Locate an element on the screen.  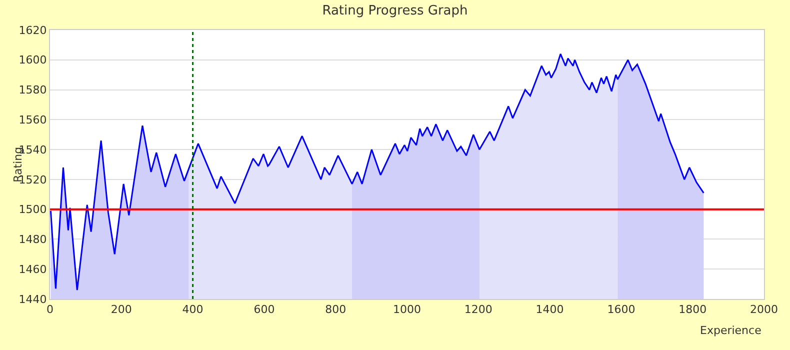
x-tick-label: 0 is located at coordinates (50, 309).